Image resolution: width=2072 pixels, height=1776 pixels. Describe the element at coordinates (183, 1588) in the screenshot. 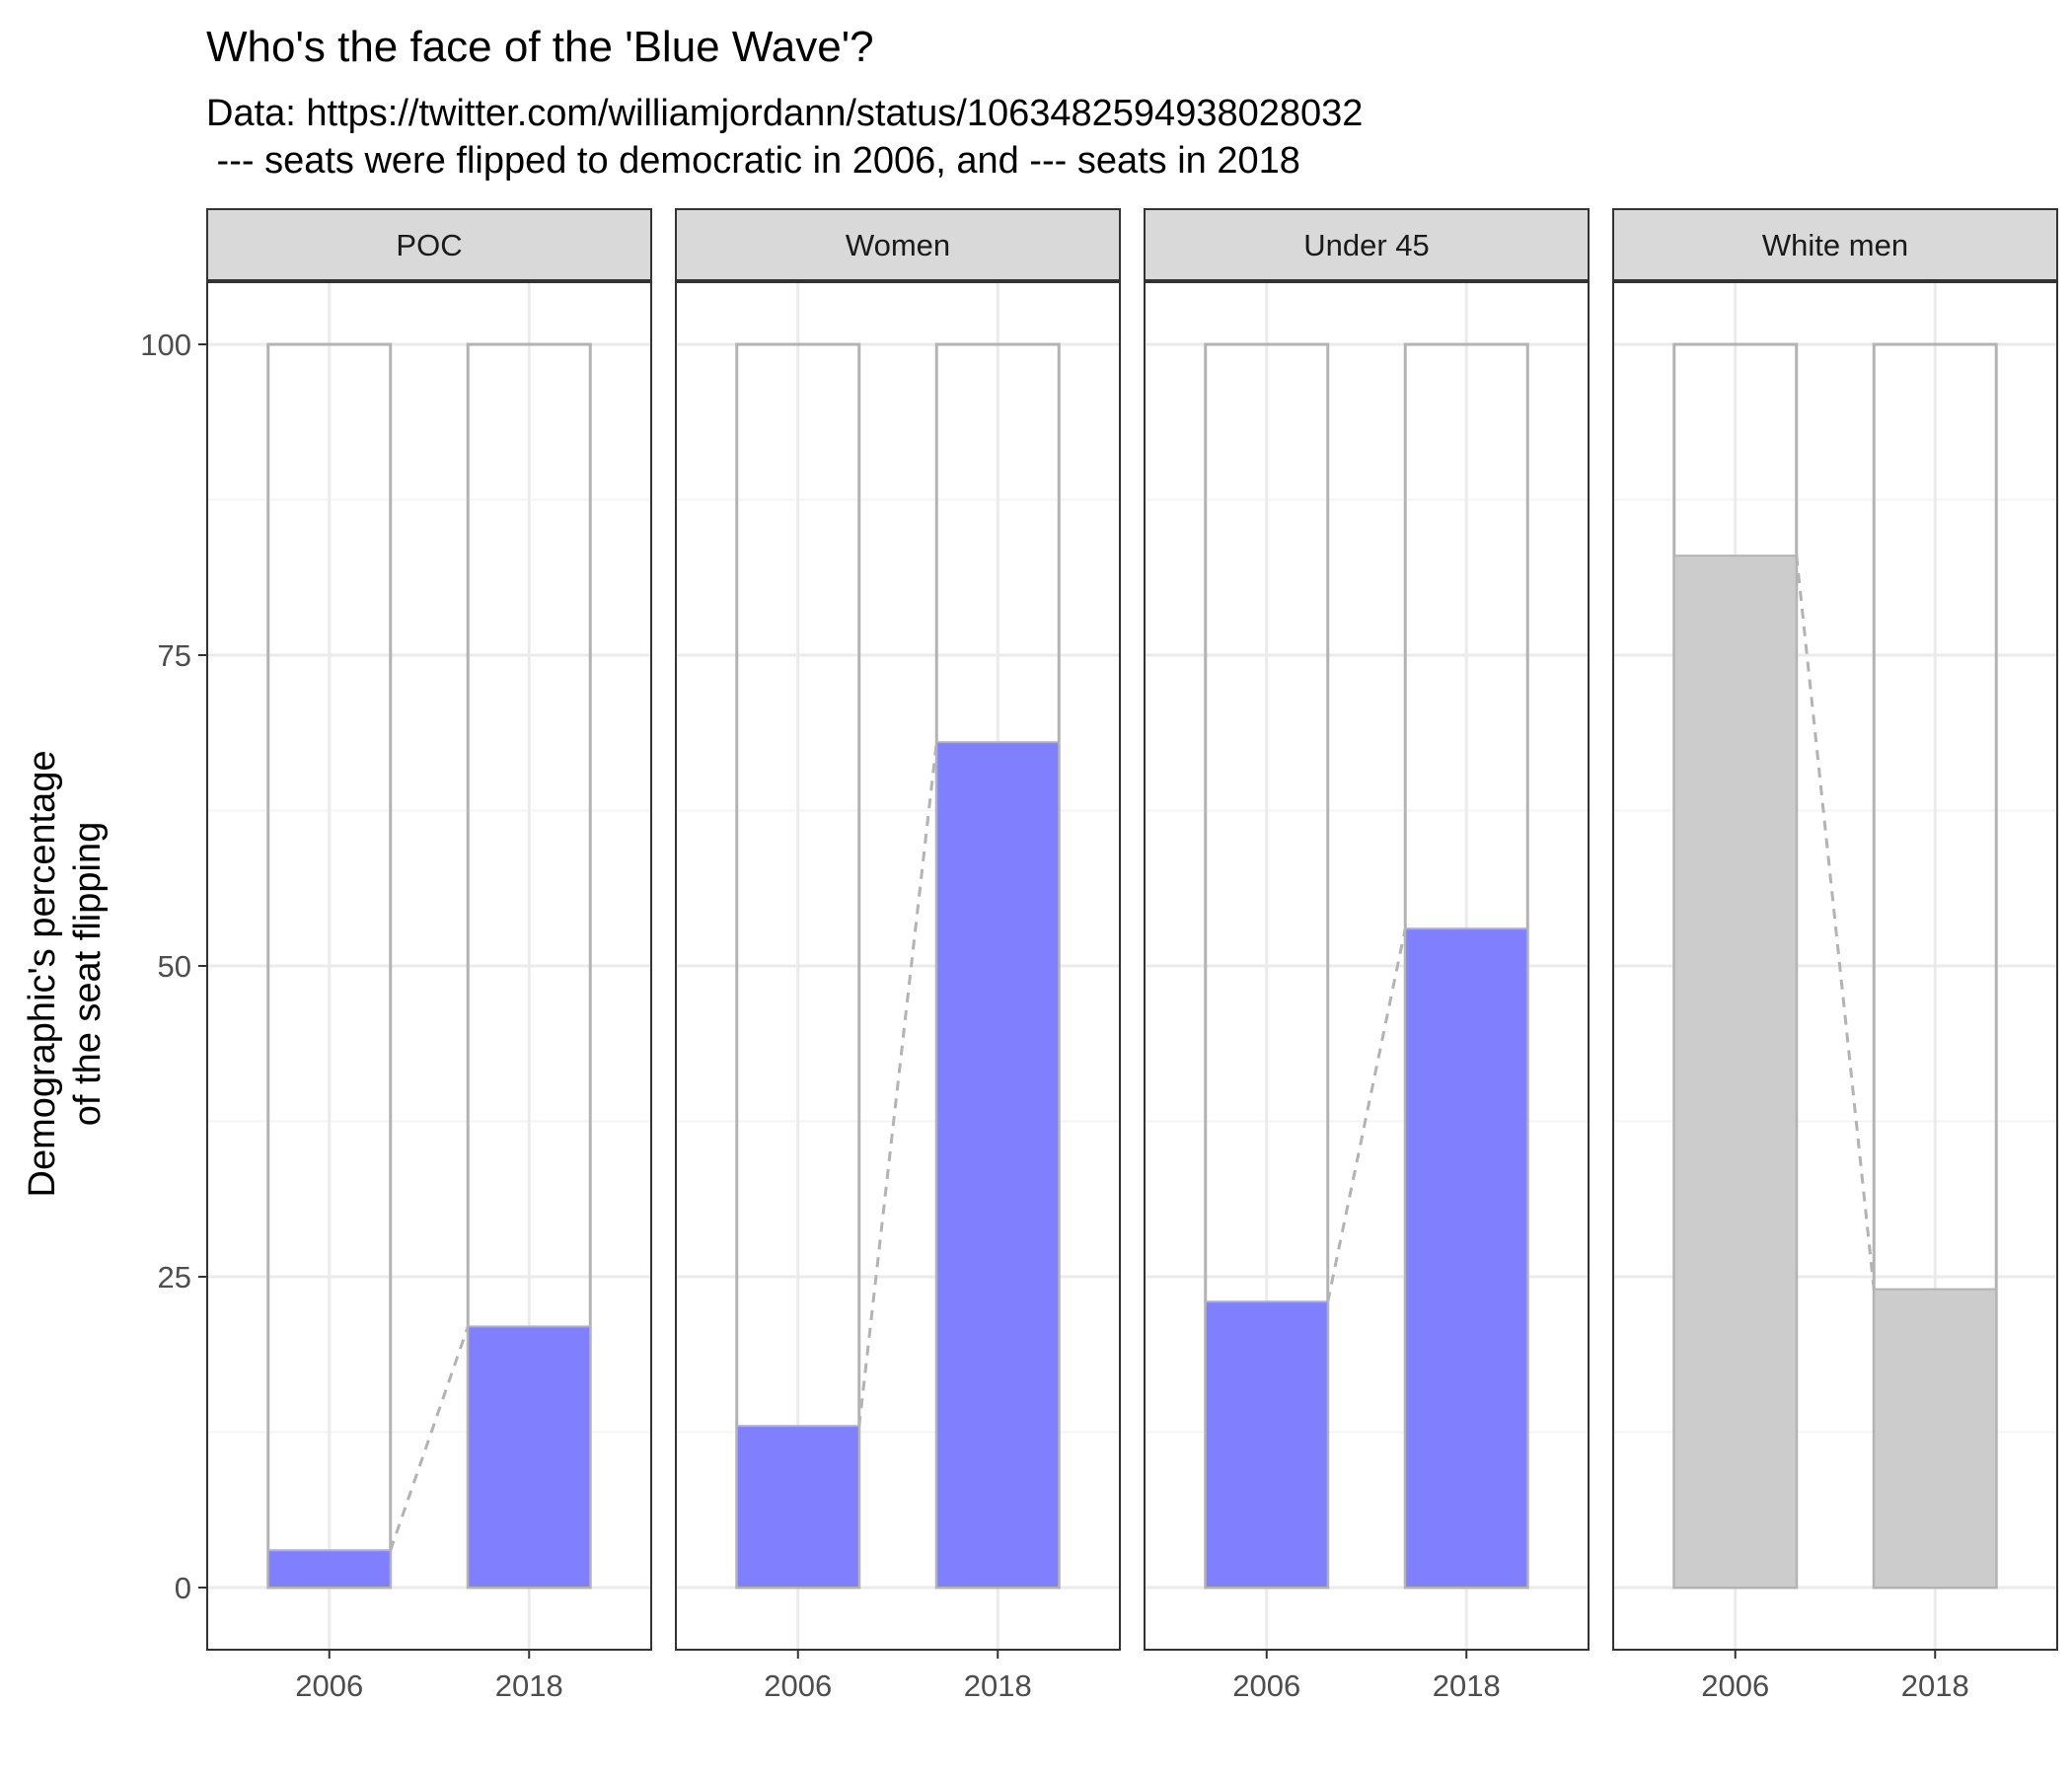

I see `y-tick-label: 0` at that location.